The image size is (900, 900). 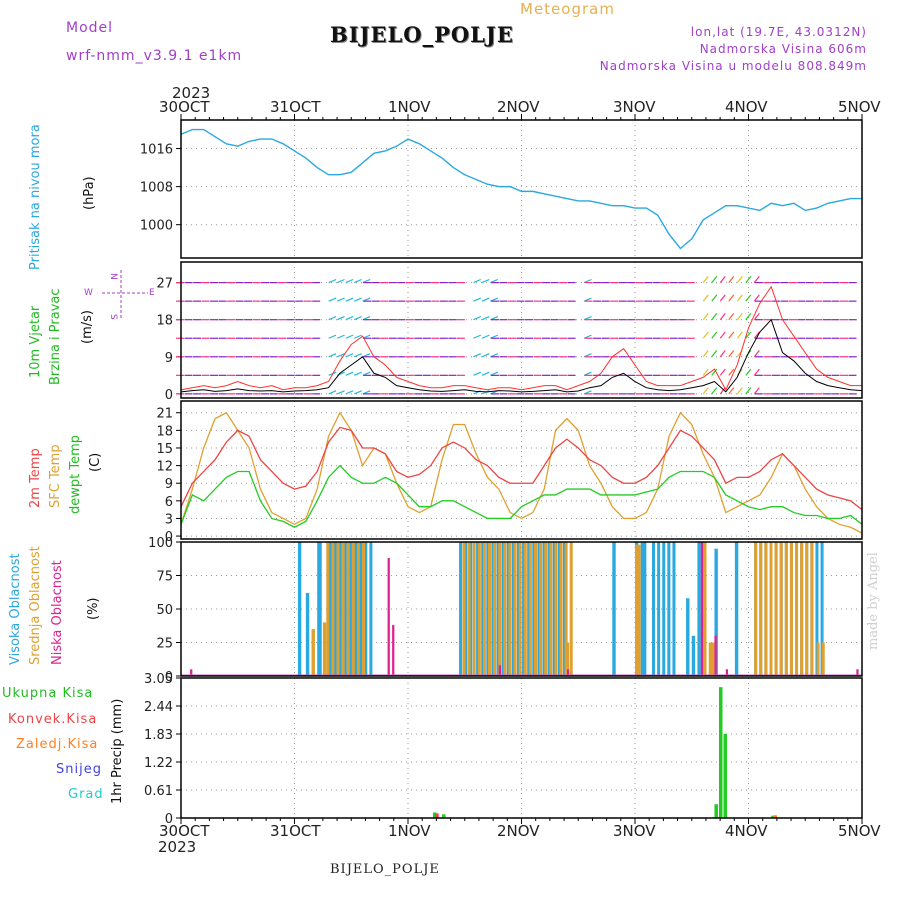 I want to click on top-date-label-3: 2NOV, so click(x=518, y=107).